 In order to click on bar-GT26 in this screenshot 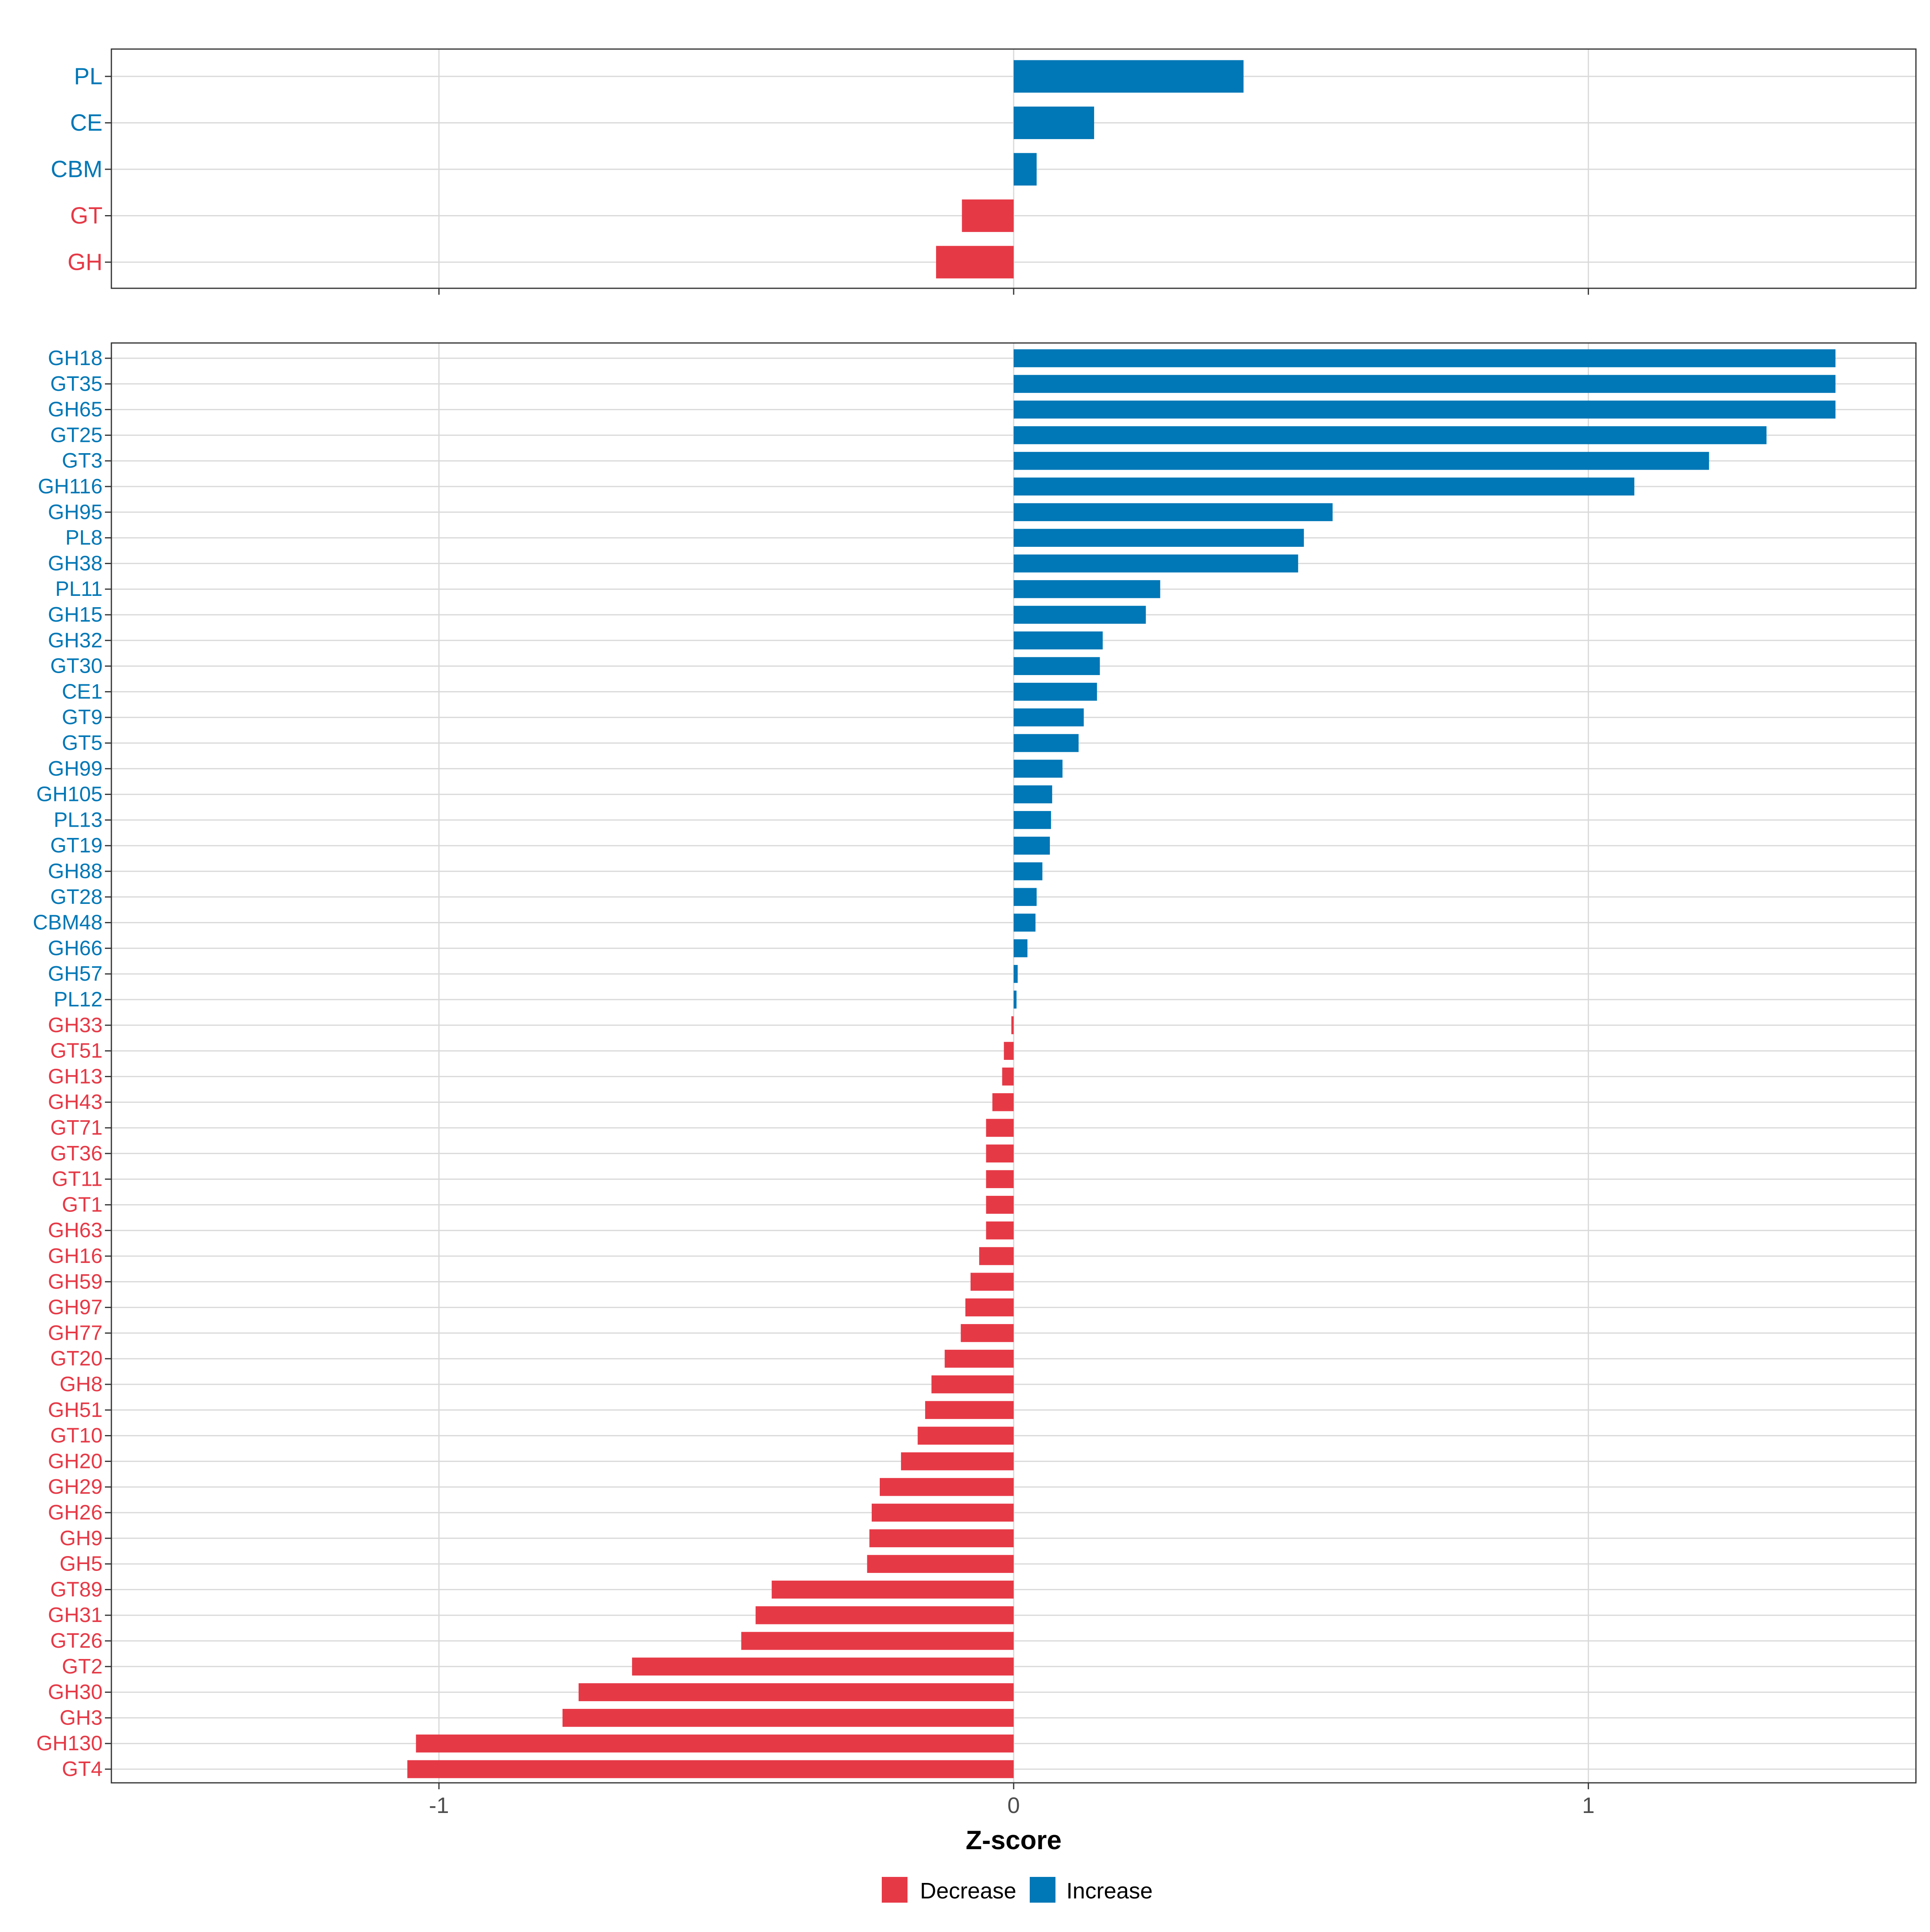, I will do `click(877, 1641)`.